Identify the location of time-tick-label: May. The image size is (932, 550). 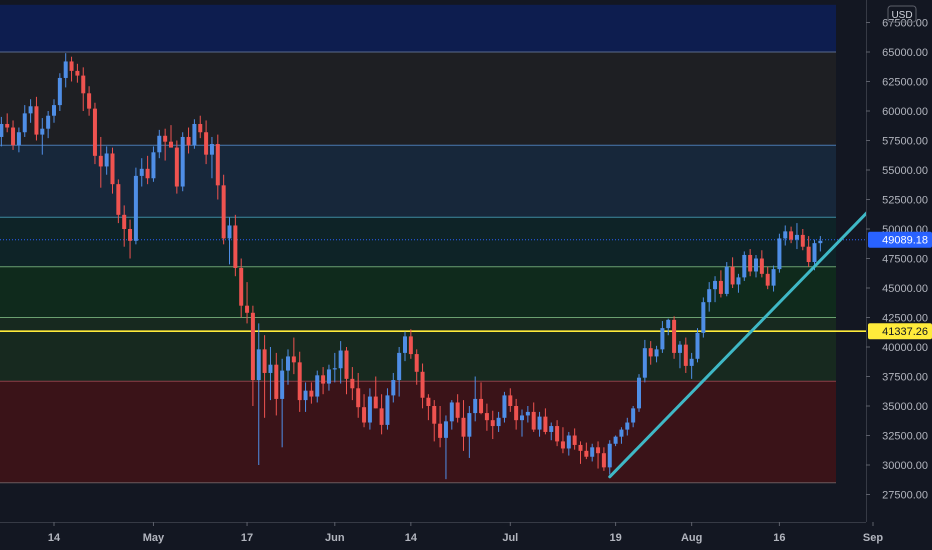
(154, 538).